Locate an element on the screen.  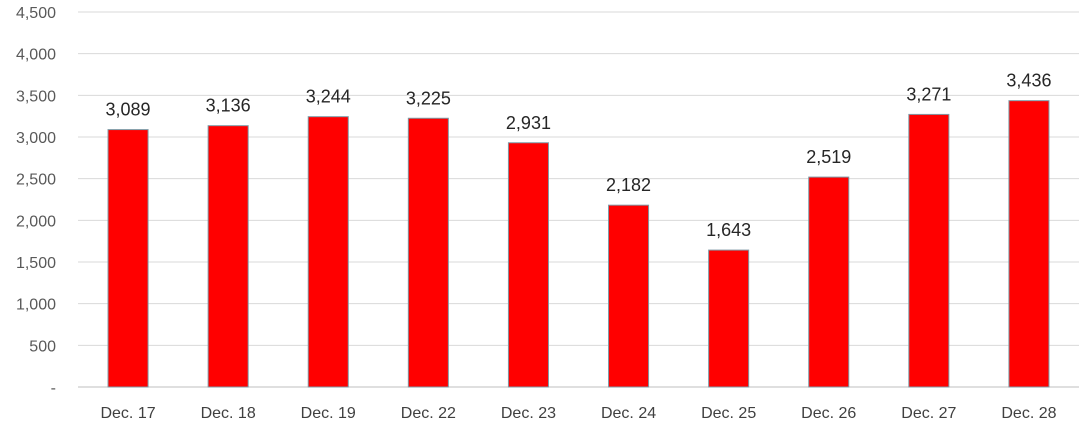
x-tick-label: Dec. 26 is located at coordinates (828, 413).